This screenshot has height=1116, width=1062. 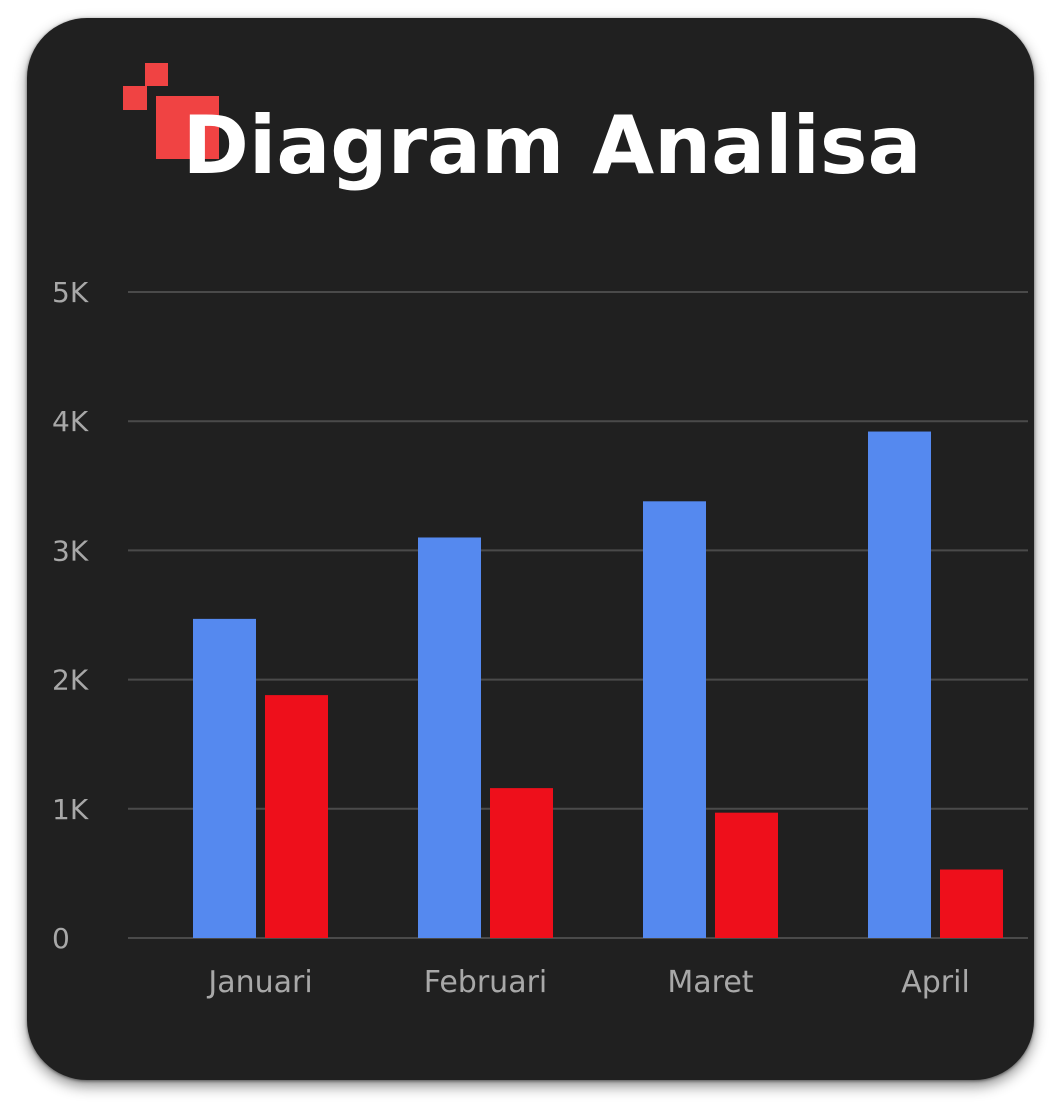 What do you see at coordinates (70, 680) in the screenshot?
I see `y-tick-label: 2K` at bounding box center [70, 680].